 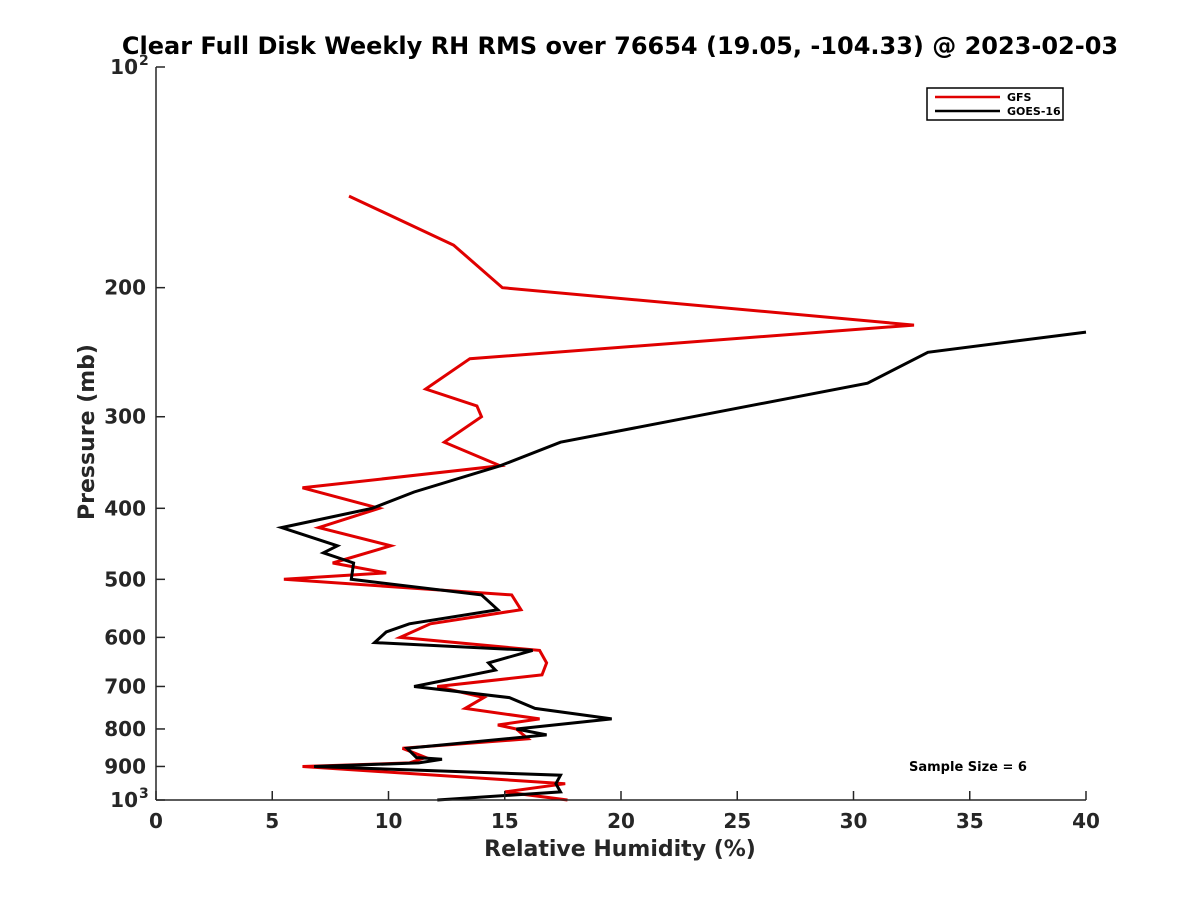 What do you see at coordinates (144, 61) in the screenshot?
I see `y-tick-exponent: 2` at bounding box center [144, 61].